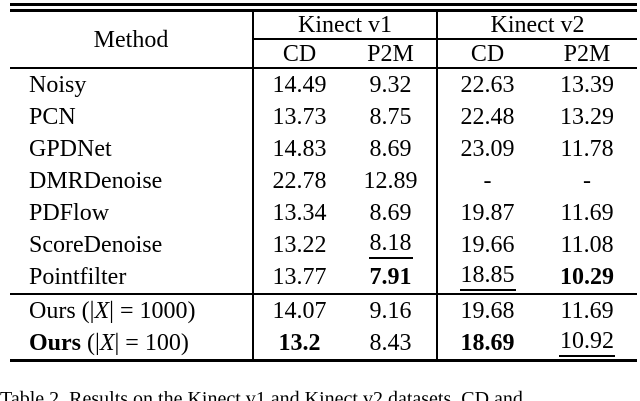 The image size is (640, 401). I want to click on value-v2-p2m: 10.92, so click(587, 344).